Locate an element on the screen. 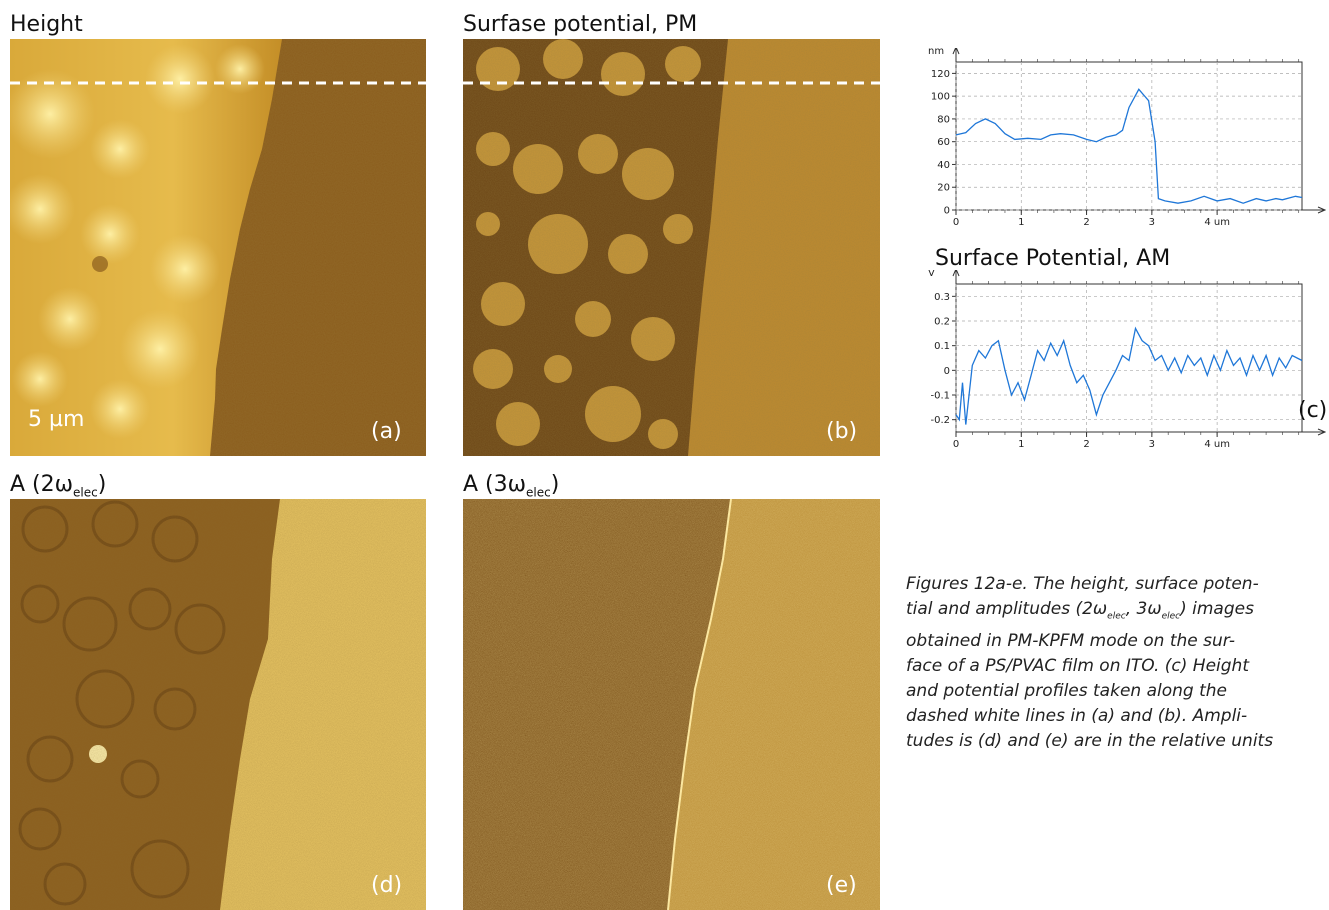 This screenshot has width=1329, height=910. caption-segment: tial and amplitudes (2ω is located at coordinates (1007, 609).